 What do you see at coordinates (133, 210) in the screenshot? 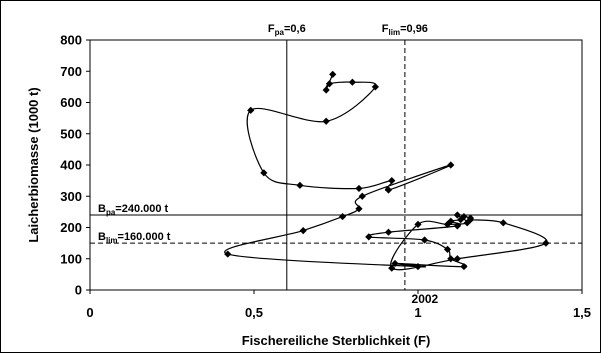
I see `ref-line-y-label: Bpa=240.000 t` at bounding box center [133, 210].